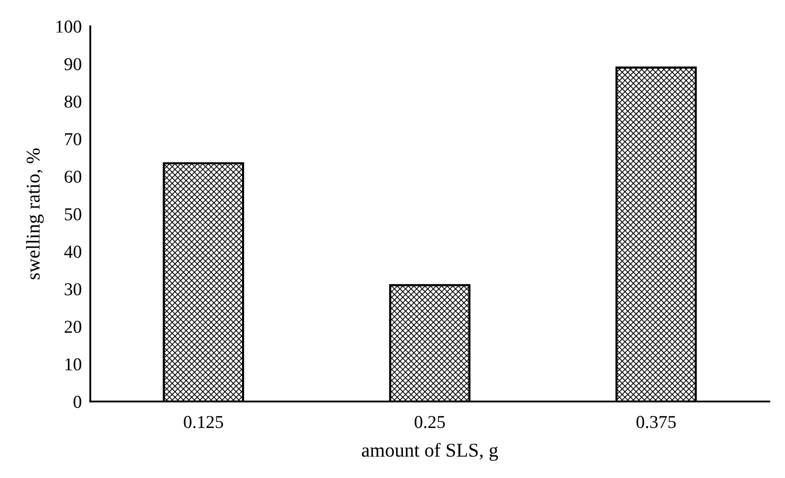 The width and height of the screenshot is (785, 478). Describe the element at coordinates (204, 422) in the screenshot. I see `x-tick-label: 0.125` at that location.